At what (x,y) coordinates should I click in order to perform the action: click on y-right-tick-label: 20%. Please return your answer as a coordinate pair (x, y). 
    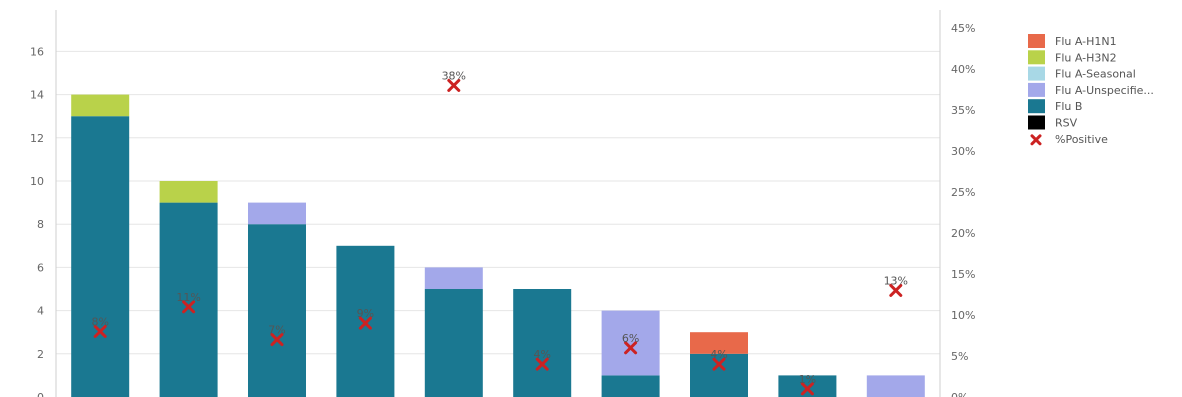
    Looking at the image, I should click on (963, 233).